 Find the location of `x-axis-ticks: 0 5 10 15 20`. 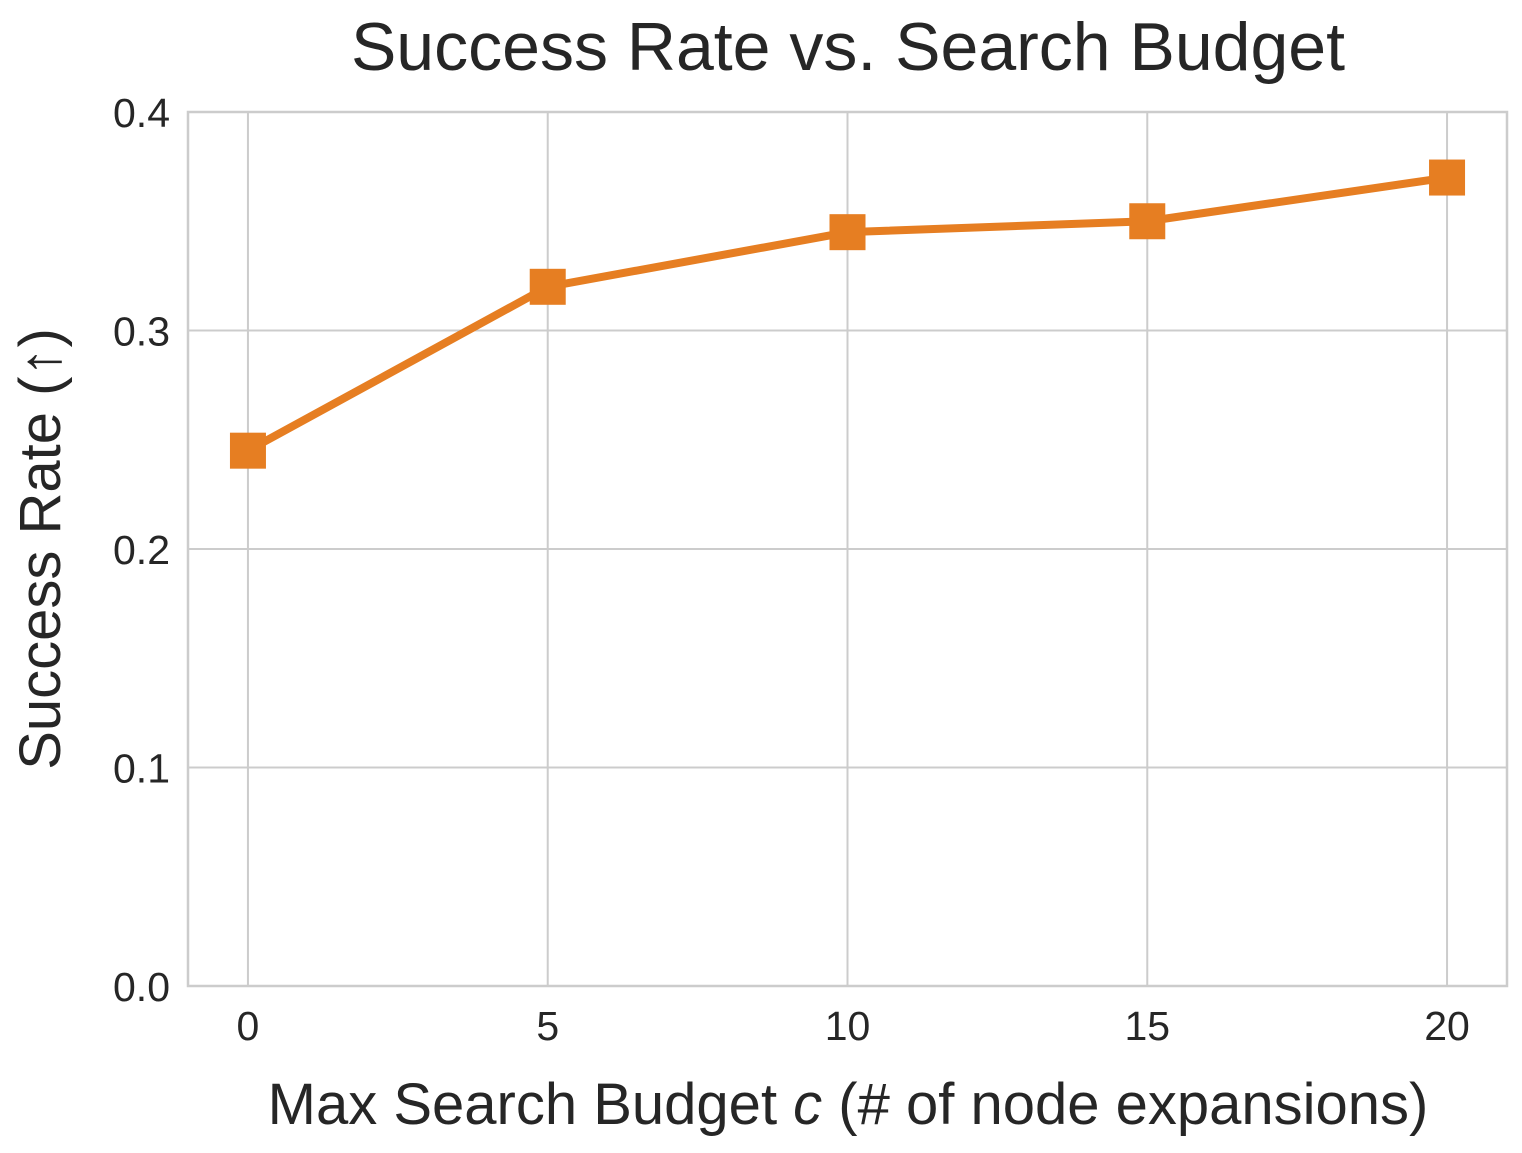

x-axis-ticks: 0 5 10 15 20 is located at coordinates (853, 1026).